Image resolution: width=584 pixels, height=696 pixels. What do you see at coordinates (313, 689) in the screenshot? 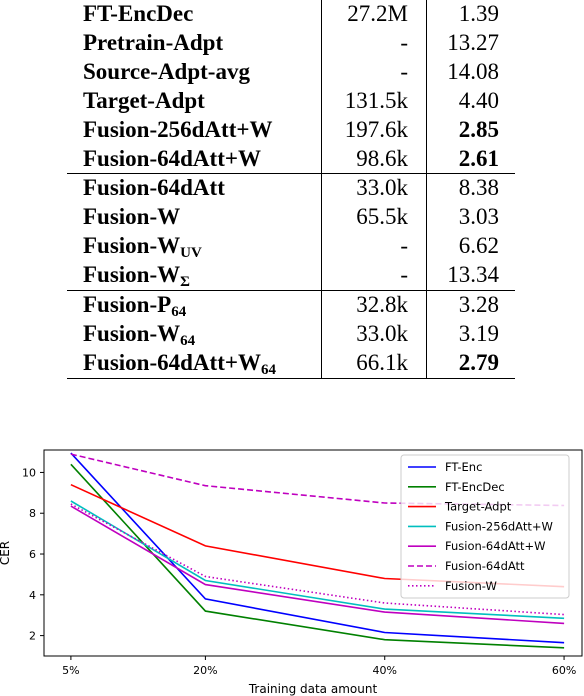
I see `x-axis-label: Training data amount` at bounding box center [313, 689].